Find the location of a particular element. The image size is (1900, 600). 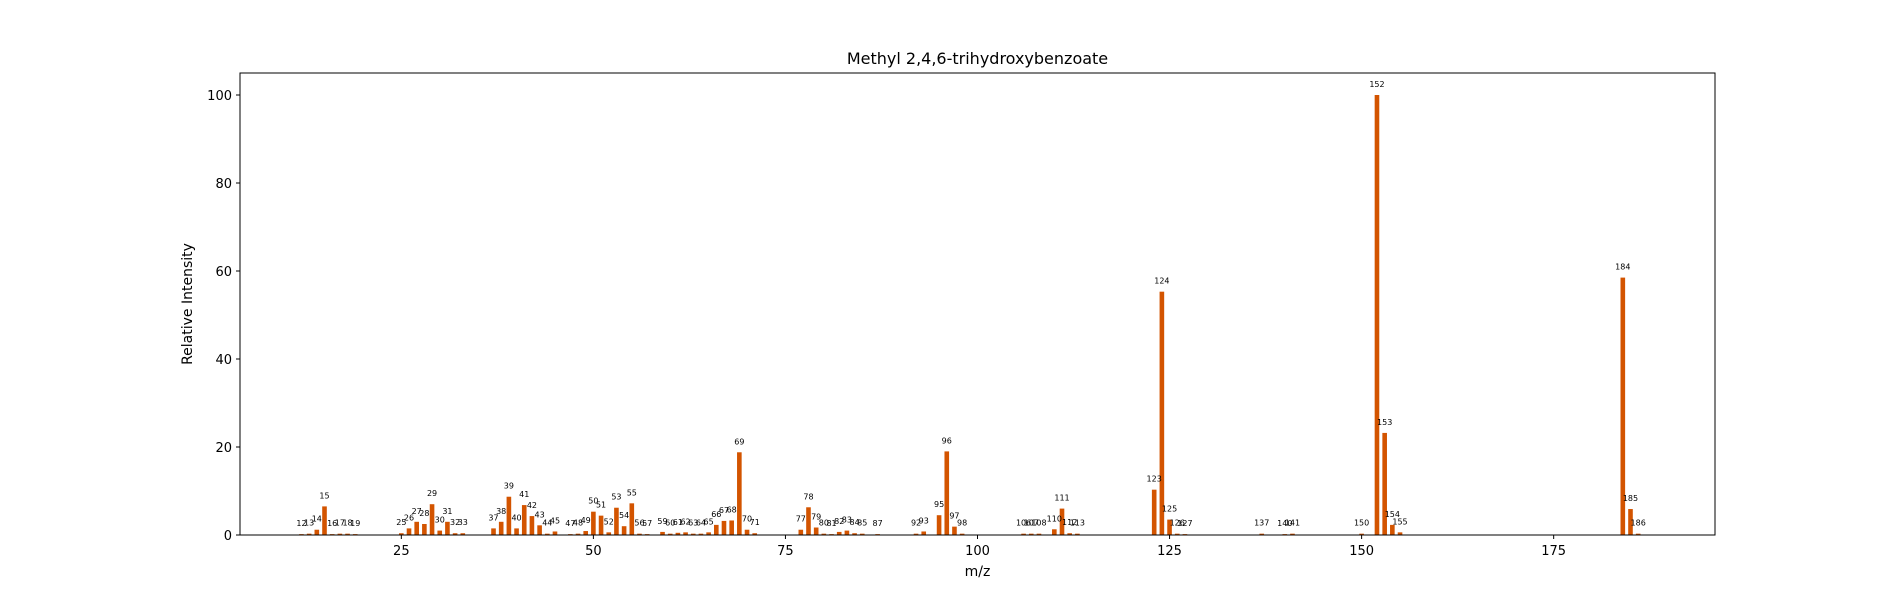

bar-label-mz-32: 32 is located at coordinates (455, 522).